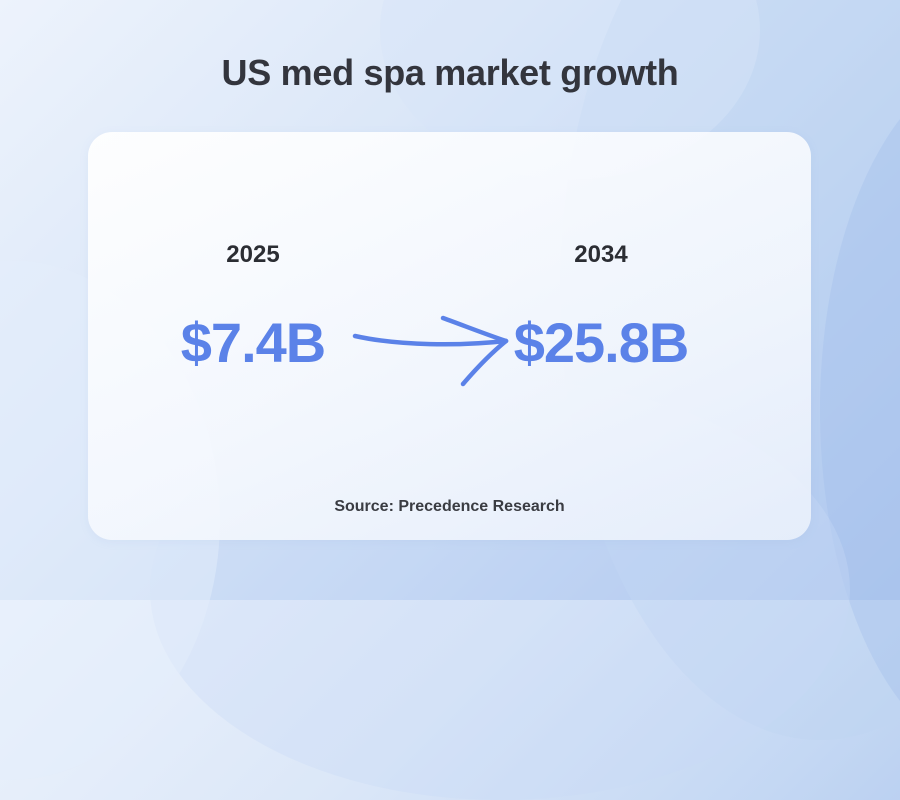  Describe the element at coordinates (601, 254) in the screenshot. I see `end-year: 2034` at that location.